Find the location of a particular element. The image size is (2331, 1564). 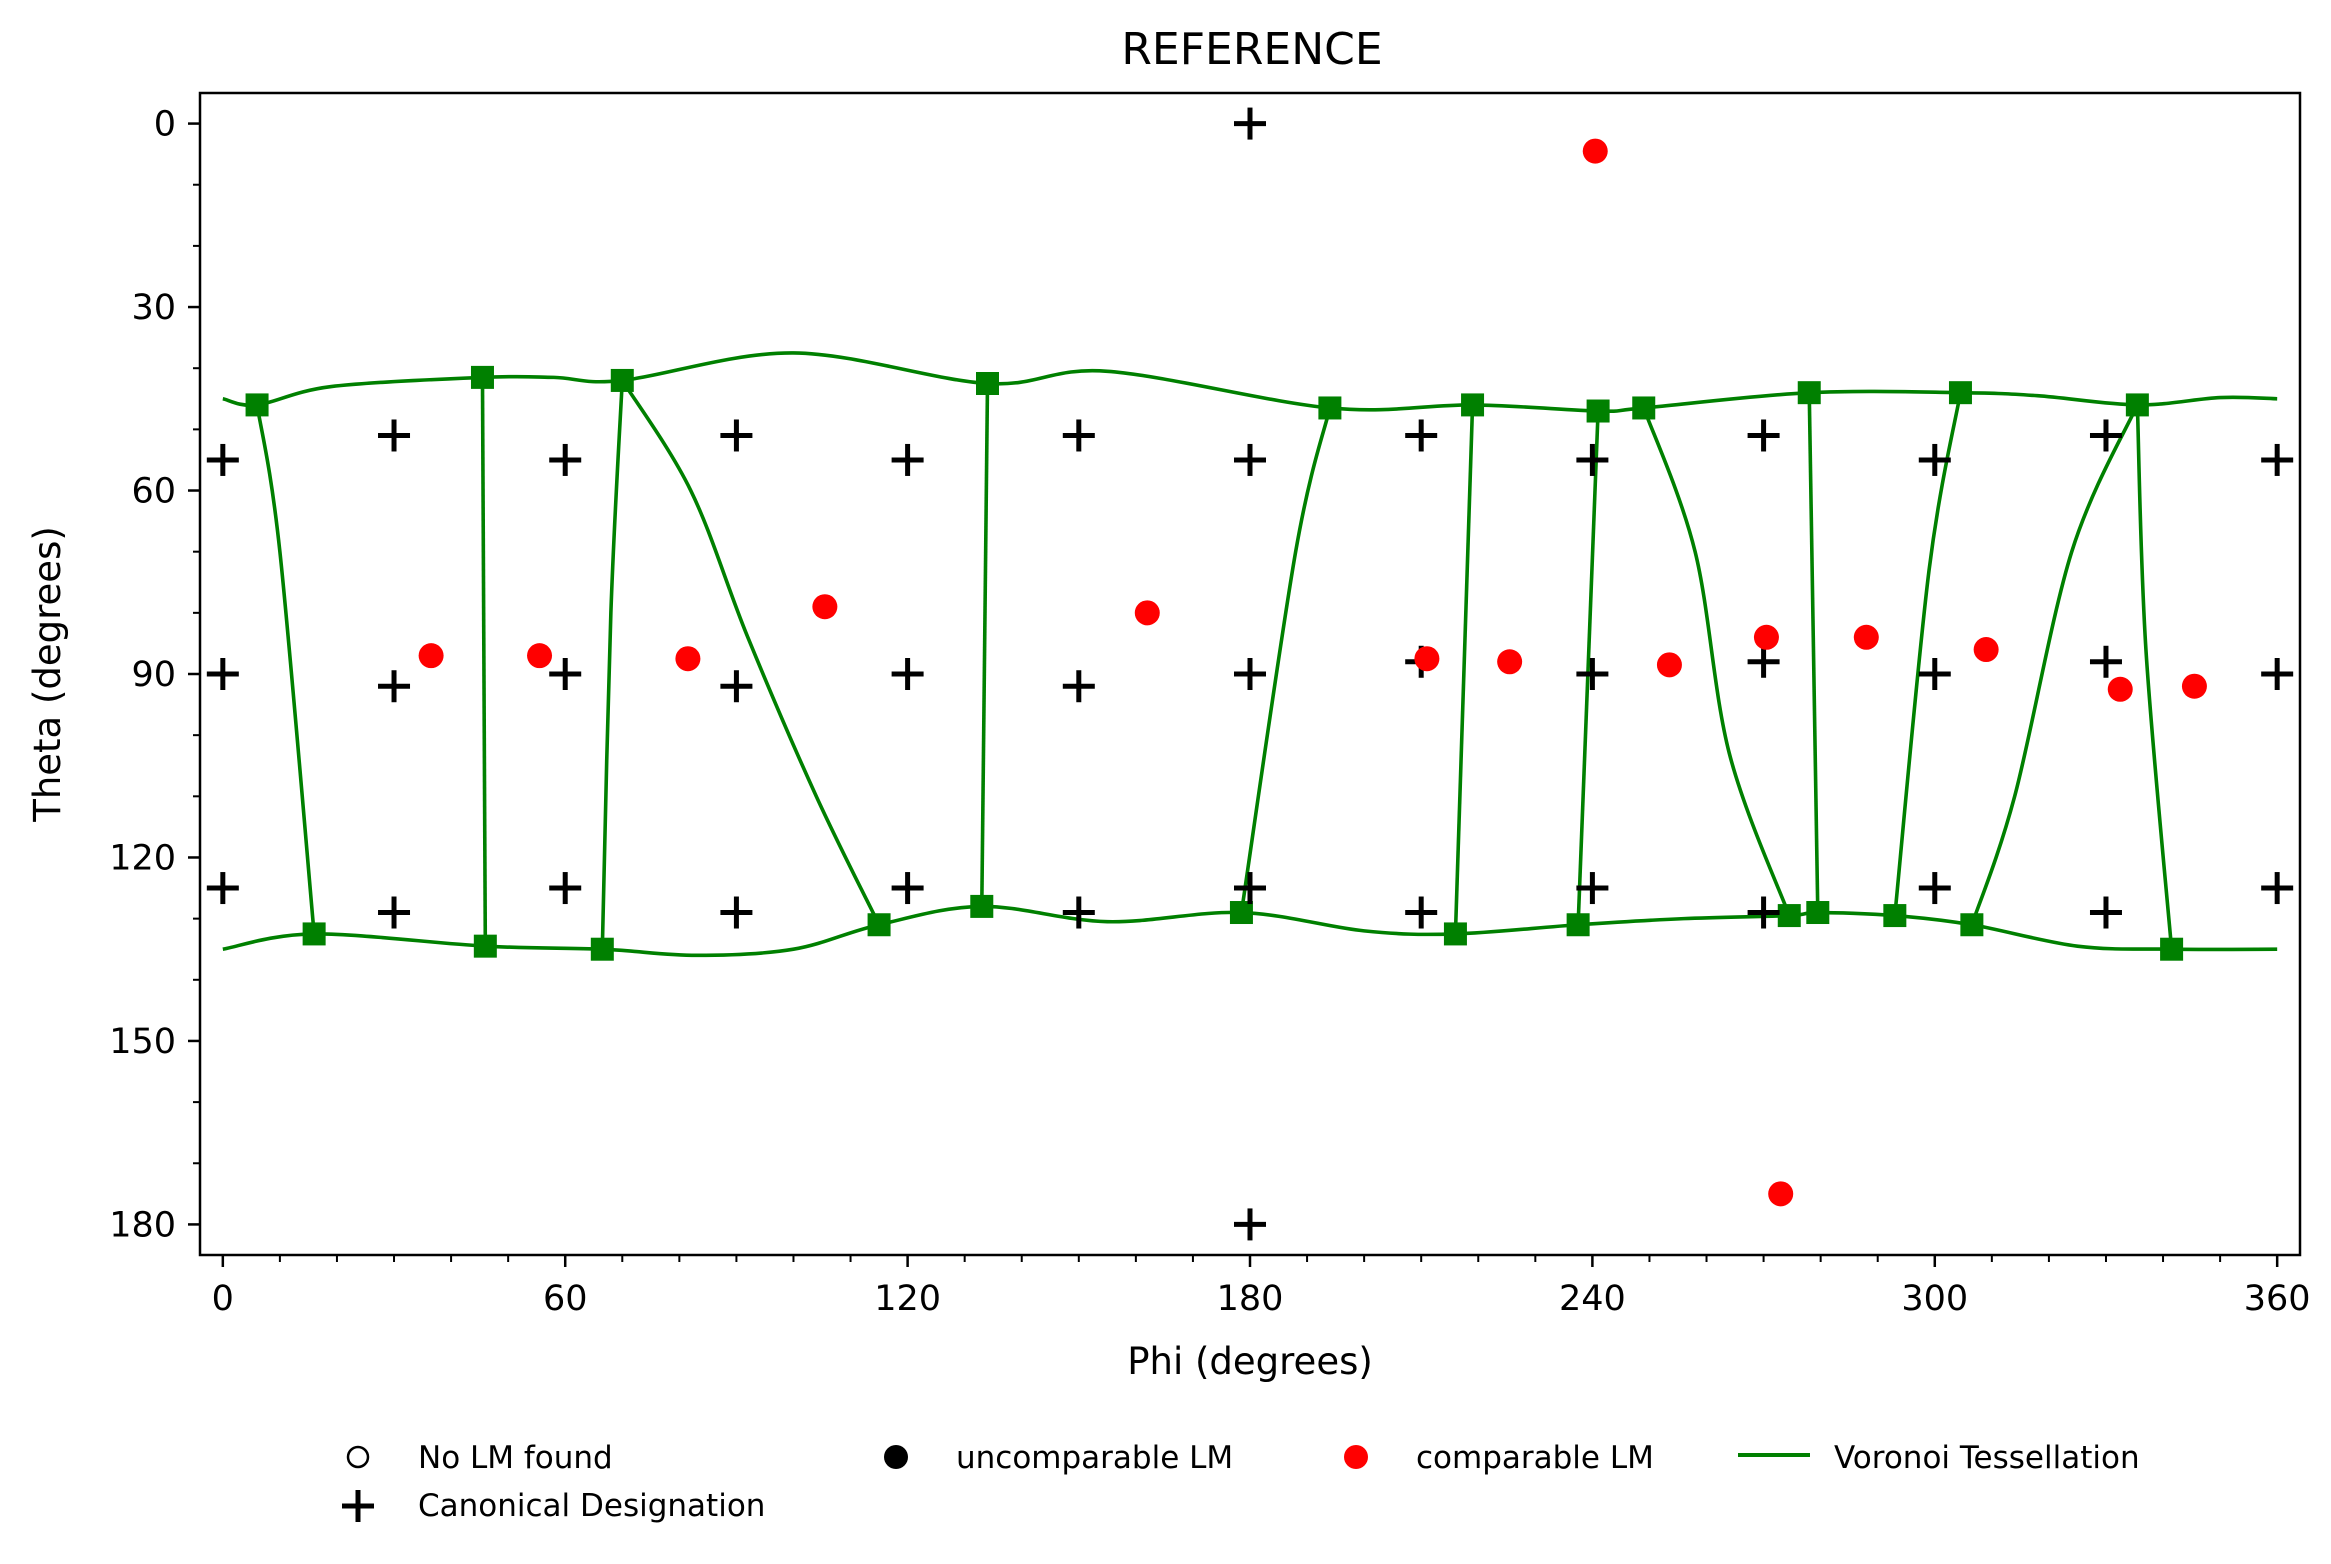

legend-label-canonical: Canonical Designation is located at coordinates (591, 1506).